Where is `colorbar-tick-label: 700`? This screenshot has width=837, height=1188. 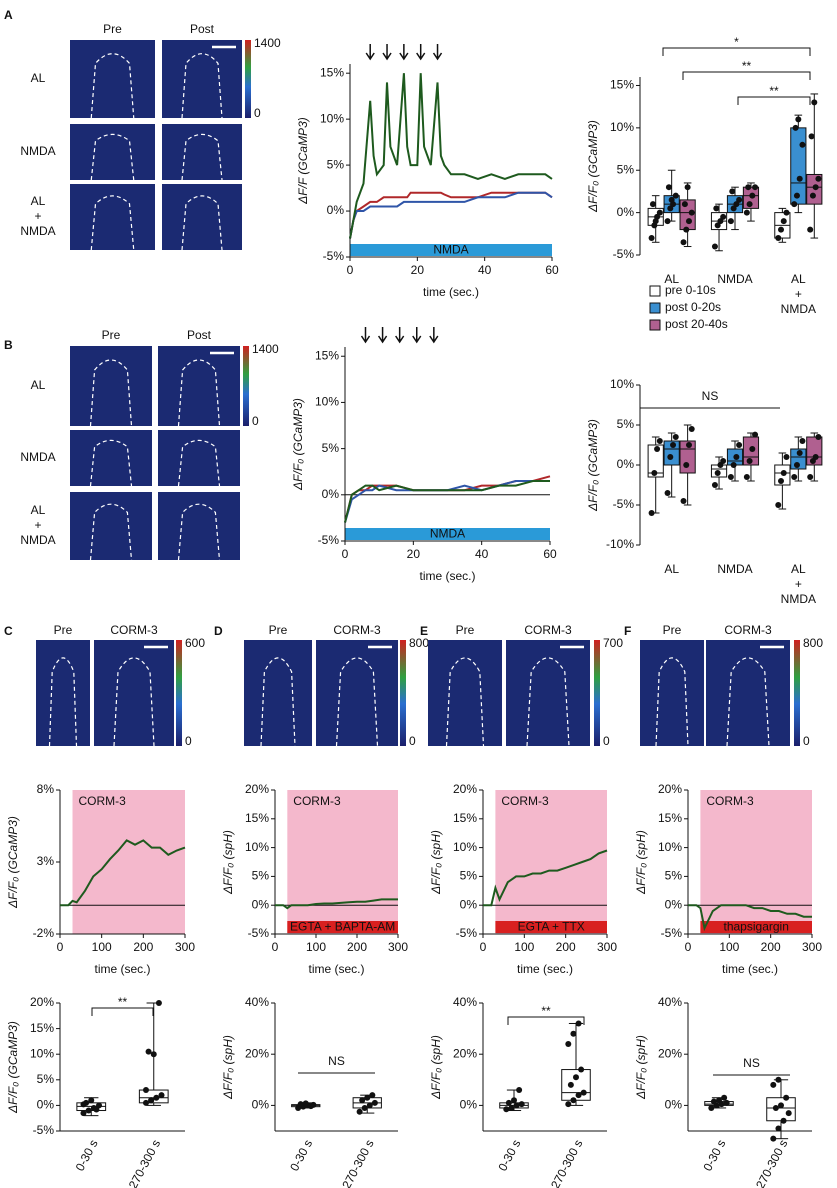
colorbar-tick-label: 700 is located at coordinates (613, 643).